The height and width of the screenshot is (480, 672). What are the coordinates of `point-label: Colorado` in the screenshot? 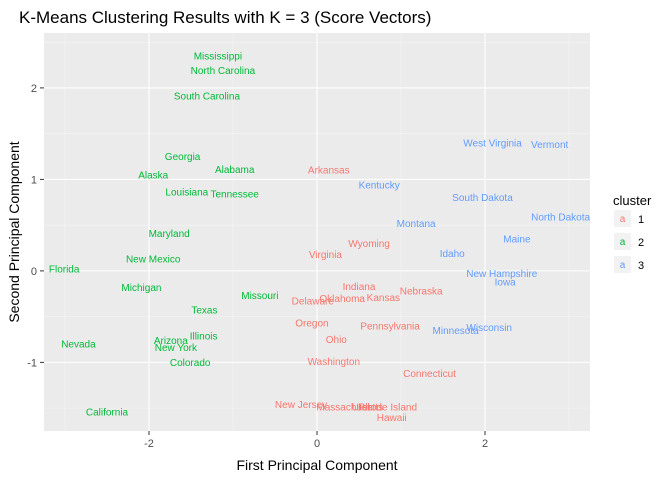 It's located at (190, 363).